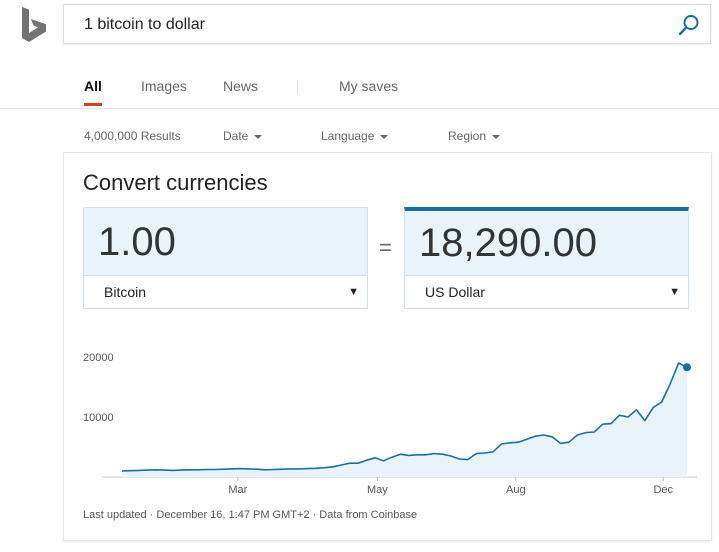  I want to click on region-filter: Region, so click(474, 136).